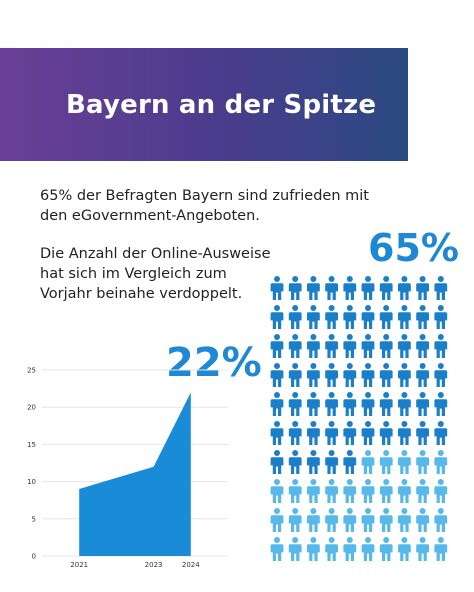 The width and height of the screenshot is (474, 592). Describe the element at coordinates (214, 363) in the screenshot. I see `growth-percentage: 22%` at that location.